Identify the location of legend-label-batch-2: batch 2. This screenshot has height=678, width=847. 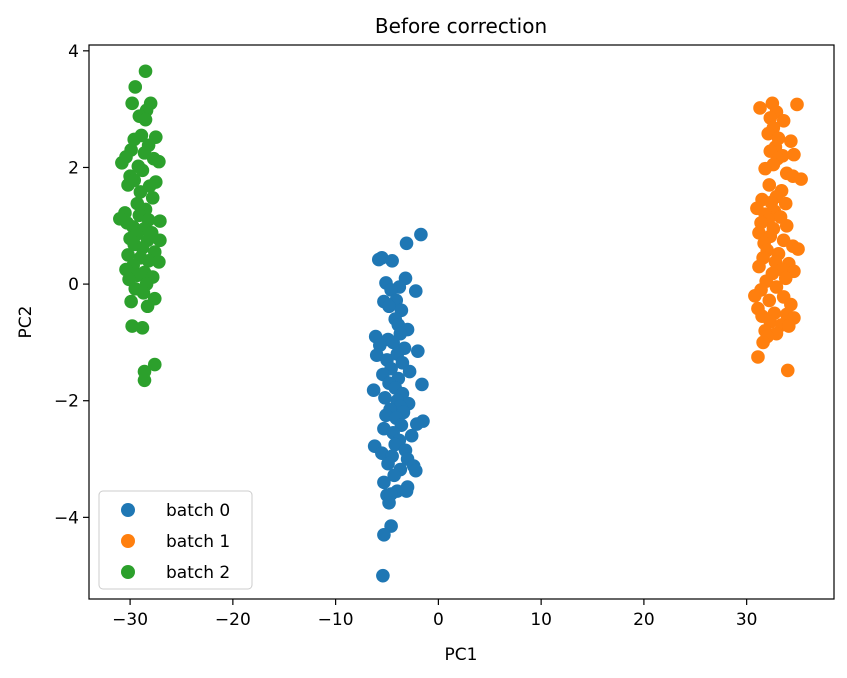
(198, 573).